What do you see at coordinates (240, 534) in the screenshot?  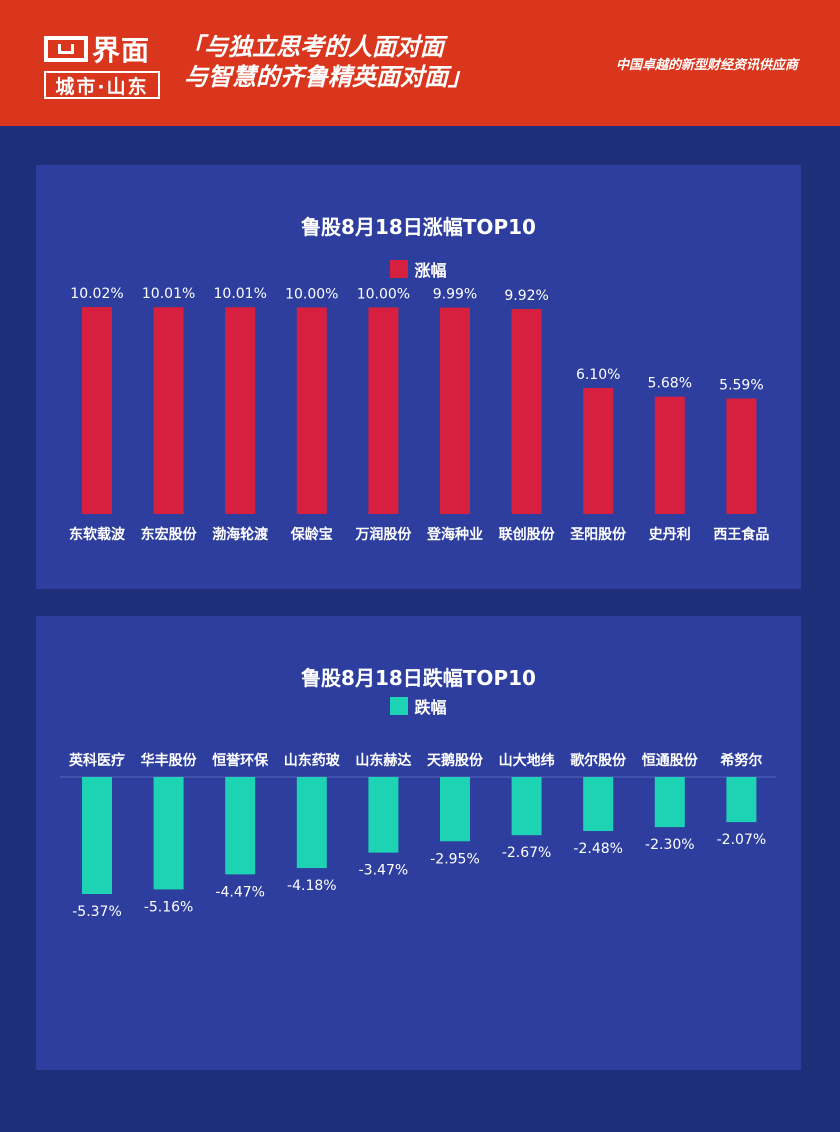 I see `gain-category-label: 渤海轮渡` at bounding box center [240, 534].